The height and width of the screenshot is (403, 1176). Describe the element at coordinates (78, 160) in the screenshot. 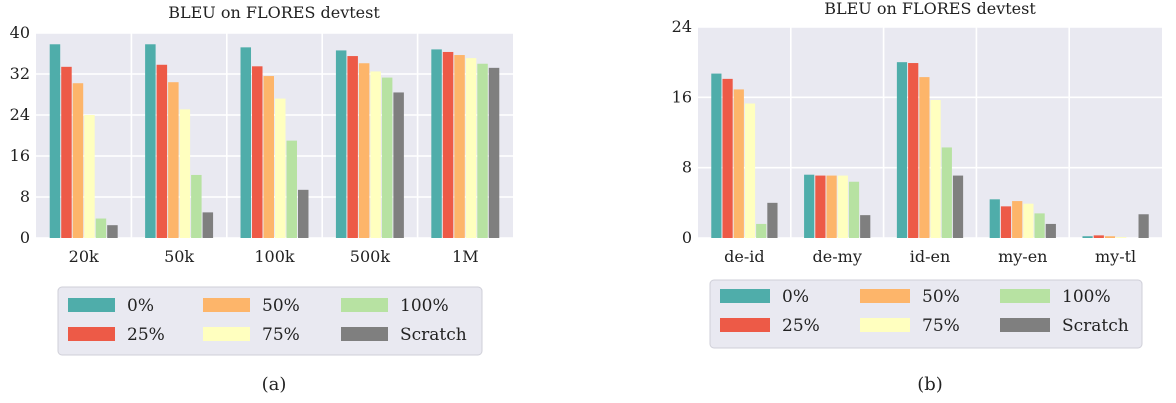

I see `bar-20k-50%` at that location.